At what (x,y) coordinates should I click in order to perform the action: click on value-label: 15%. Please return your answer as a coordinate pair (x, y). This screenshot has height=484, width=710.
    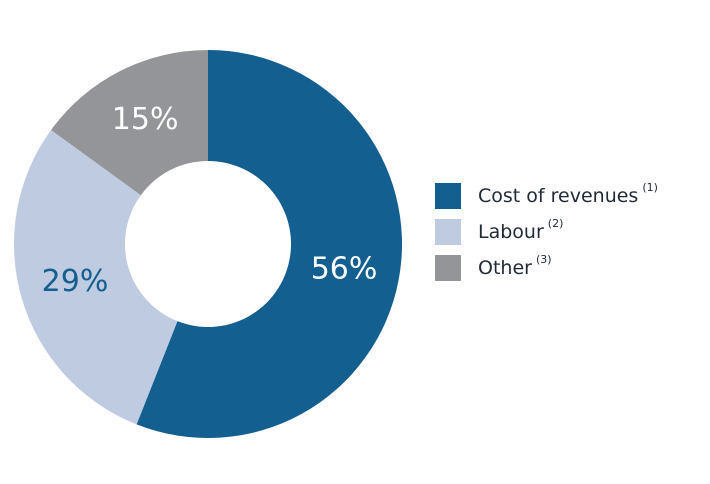
    Looking at the image, I should click on (145, 119).